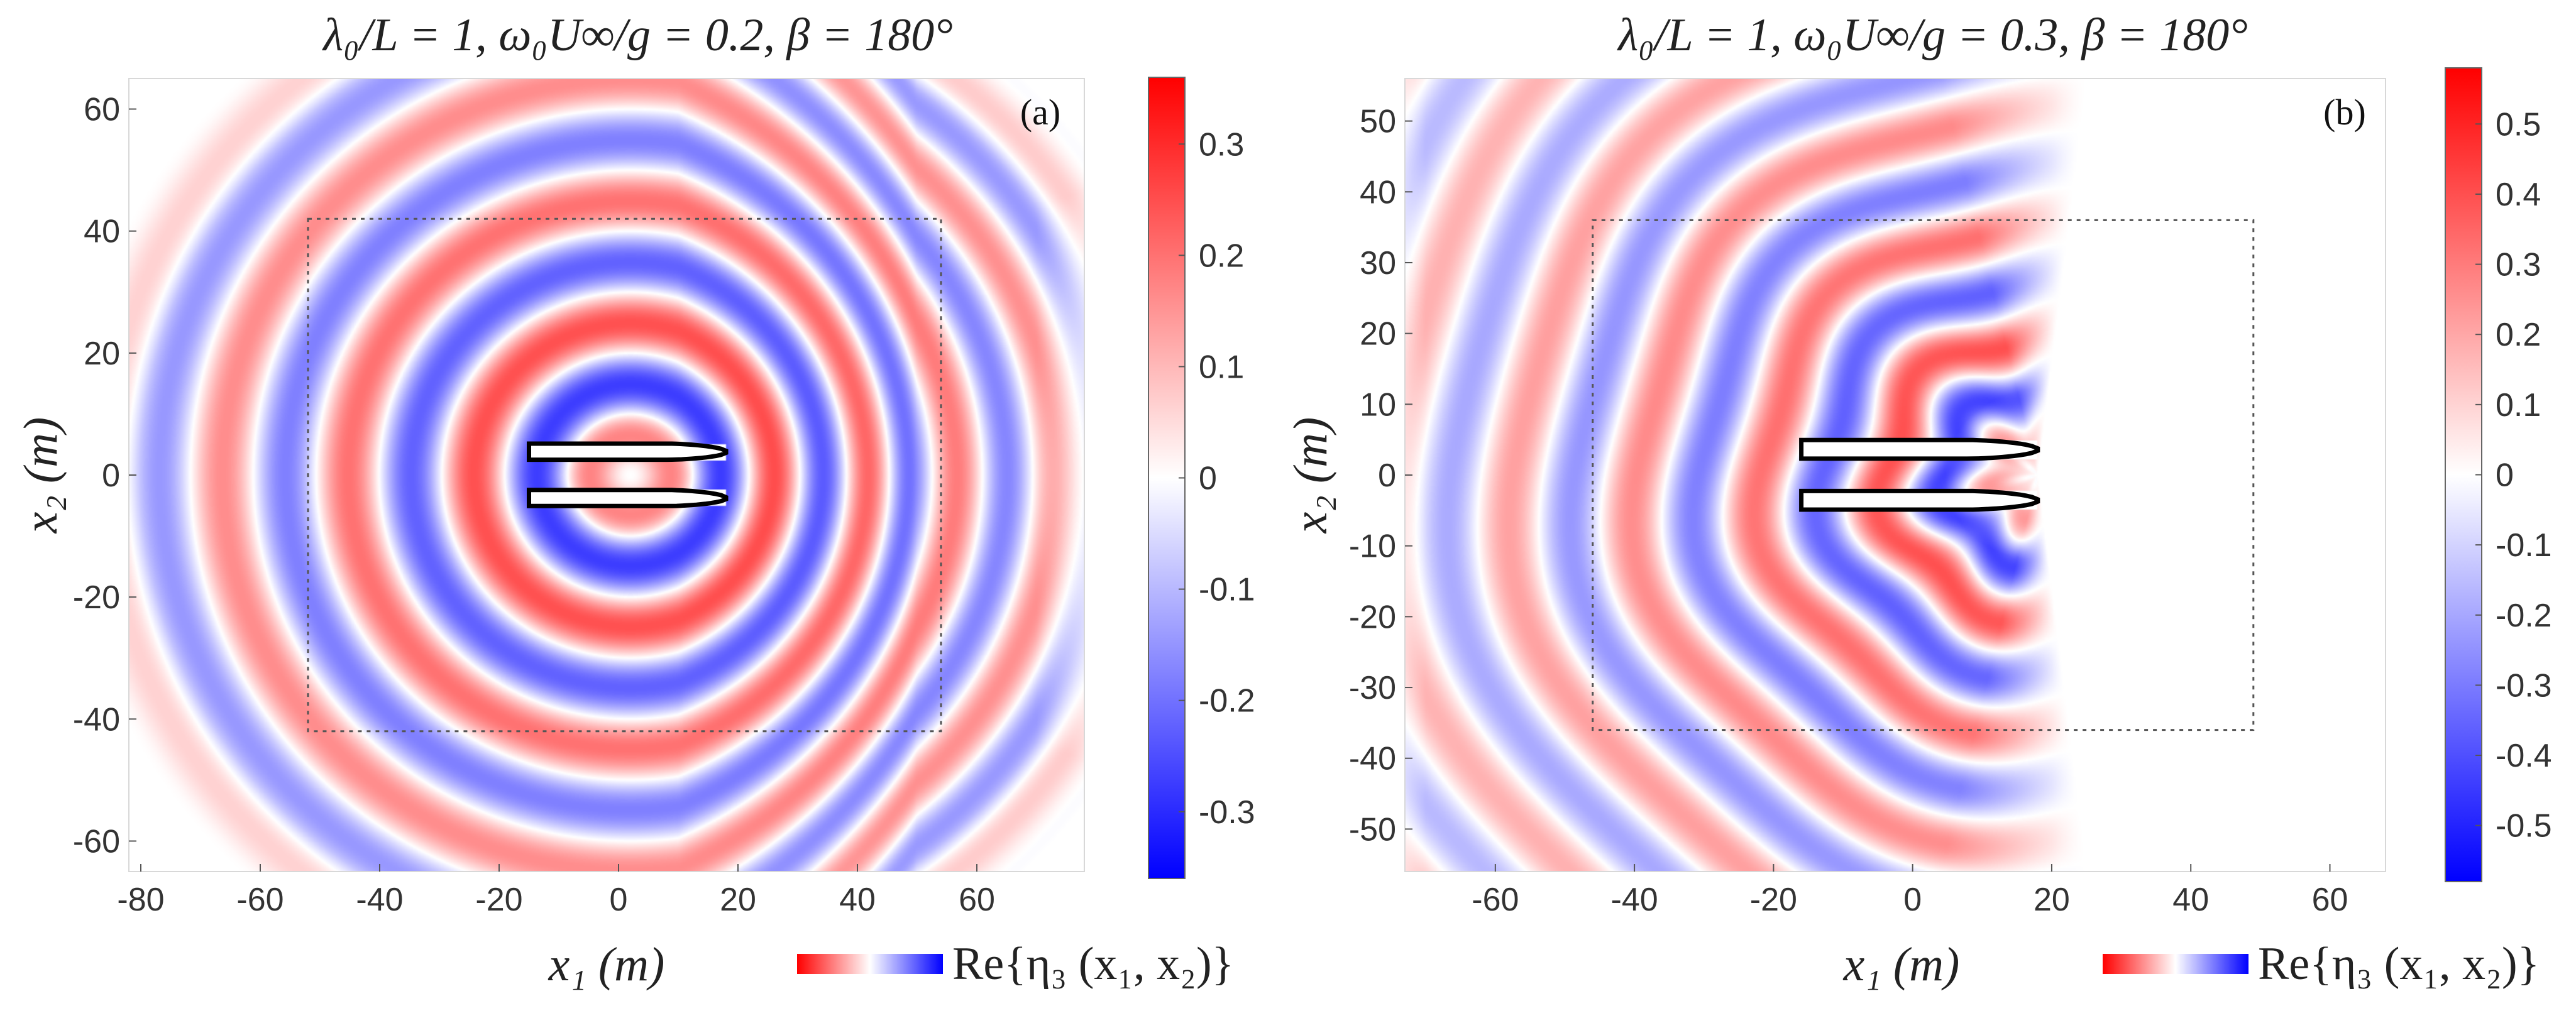  Describe the element at coordinates (2399, 964) in the screenshot. I see `panel-b-legend-text: Re{η₃ (x₁, x₂)}` at that location.